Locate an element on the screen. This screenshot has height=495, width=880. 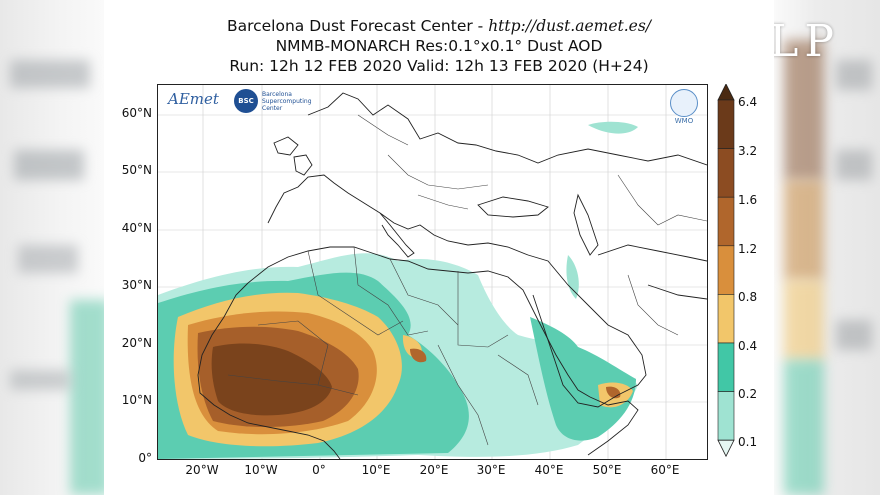
aemet-logo: AEmet is located at coordinates (193, 98).